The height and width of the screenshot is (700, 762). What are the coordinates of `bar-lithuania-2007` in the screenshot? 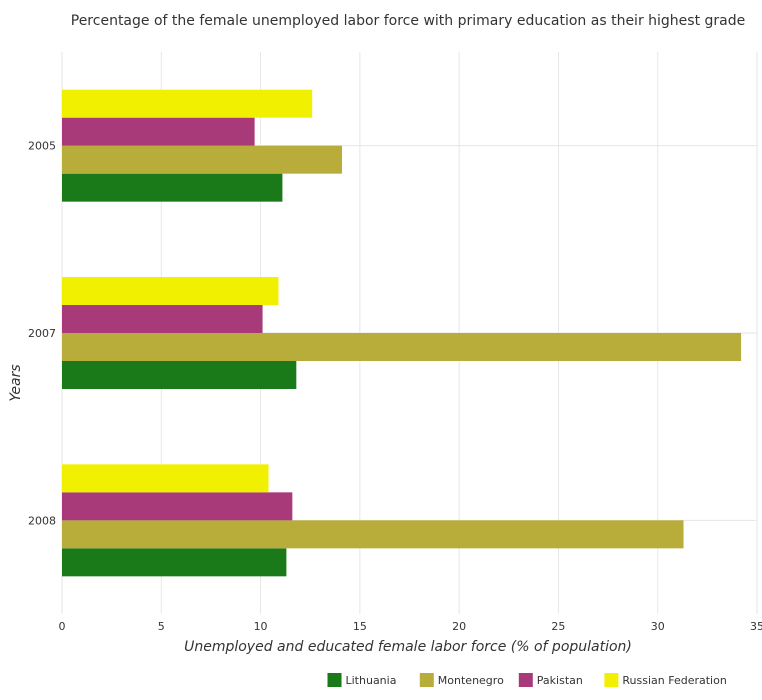 It's located at (179, 375).